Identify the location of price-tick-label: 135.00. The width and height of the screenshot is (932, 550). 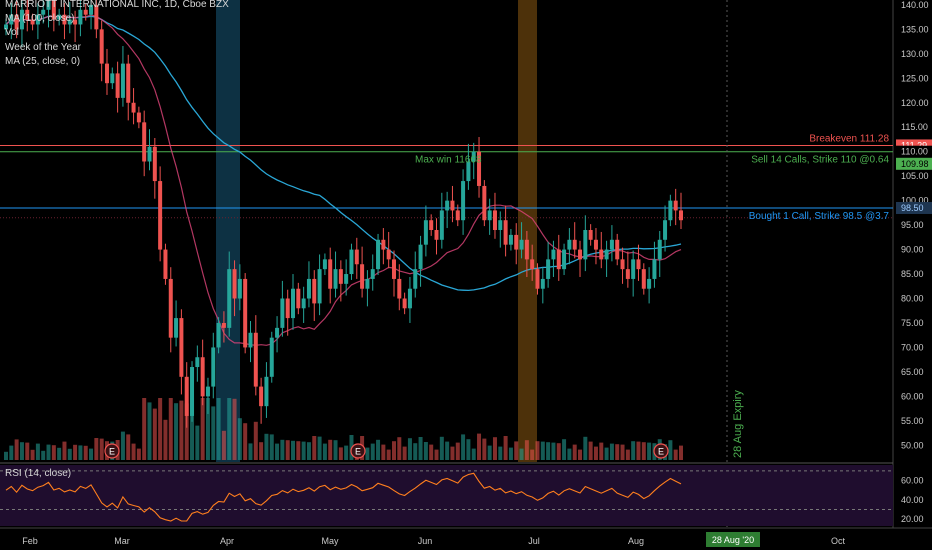
(915, 29).